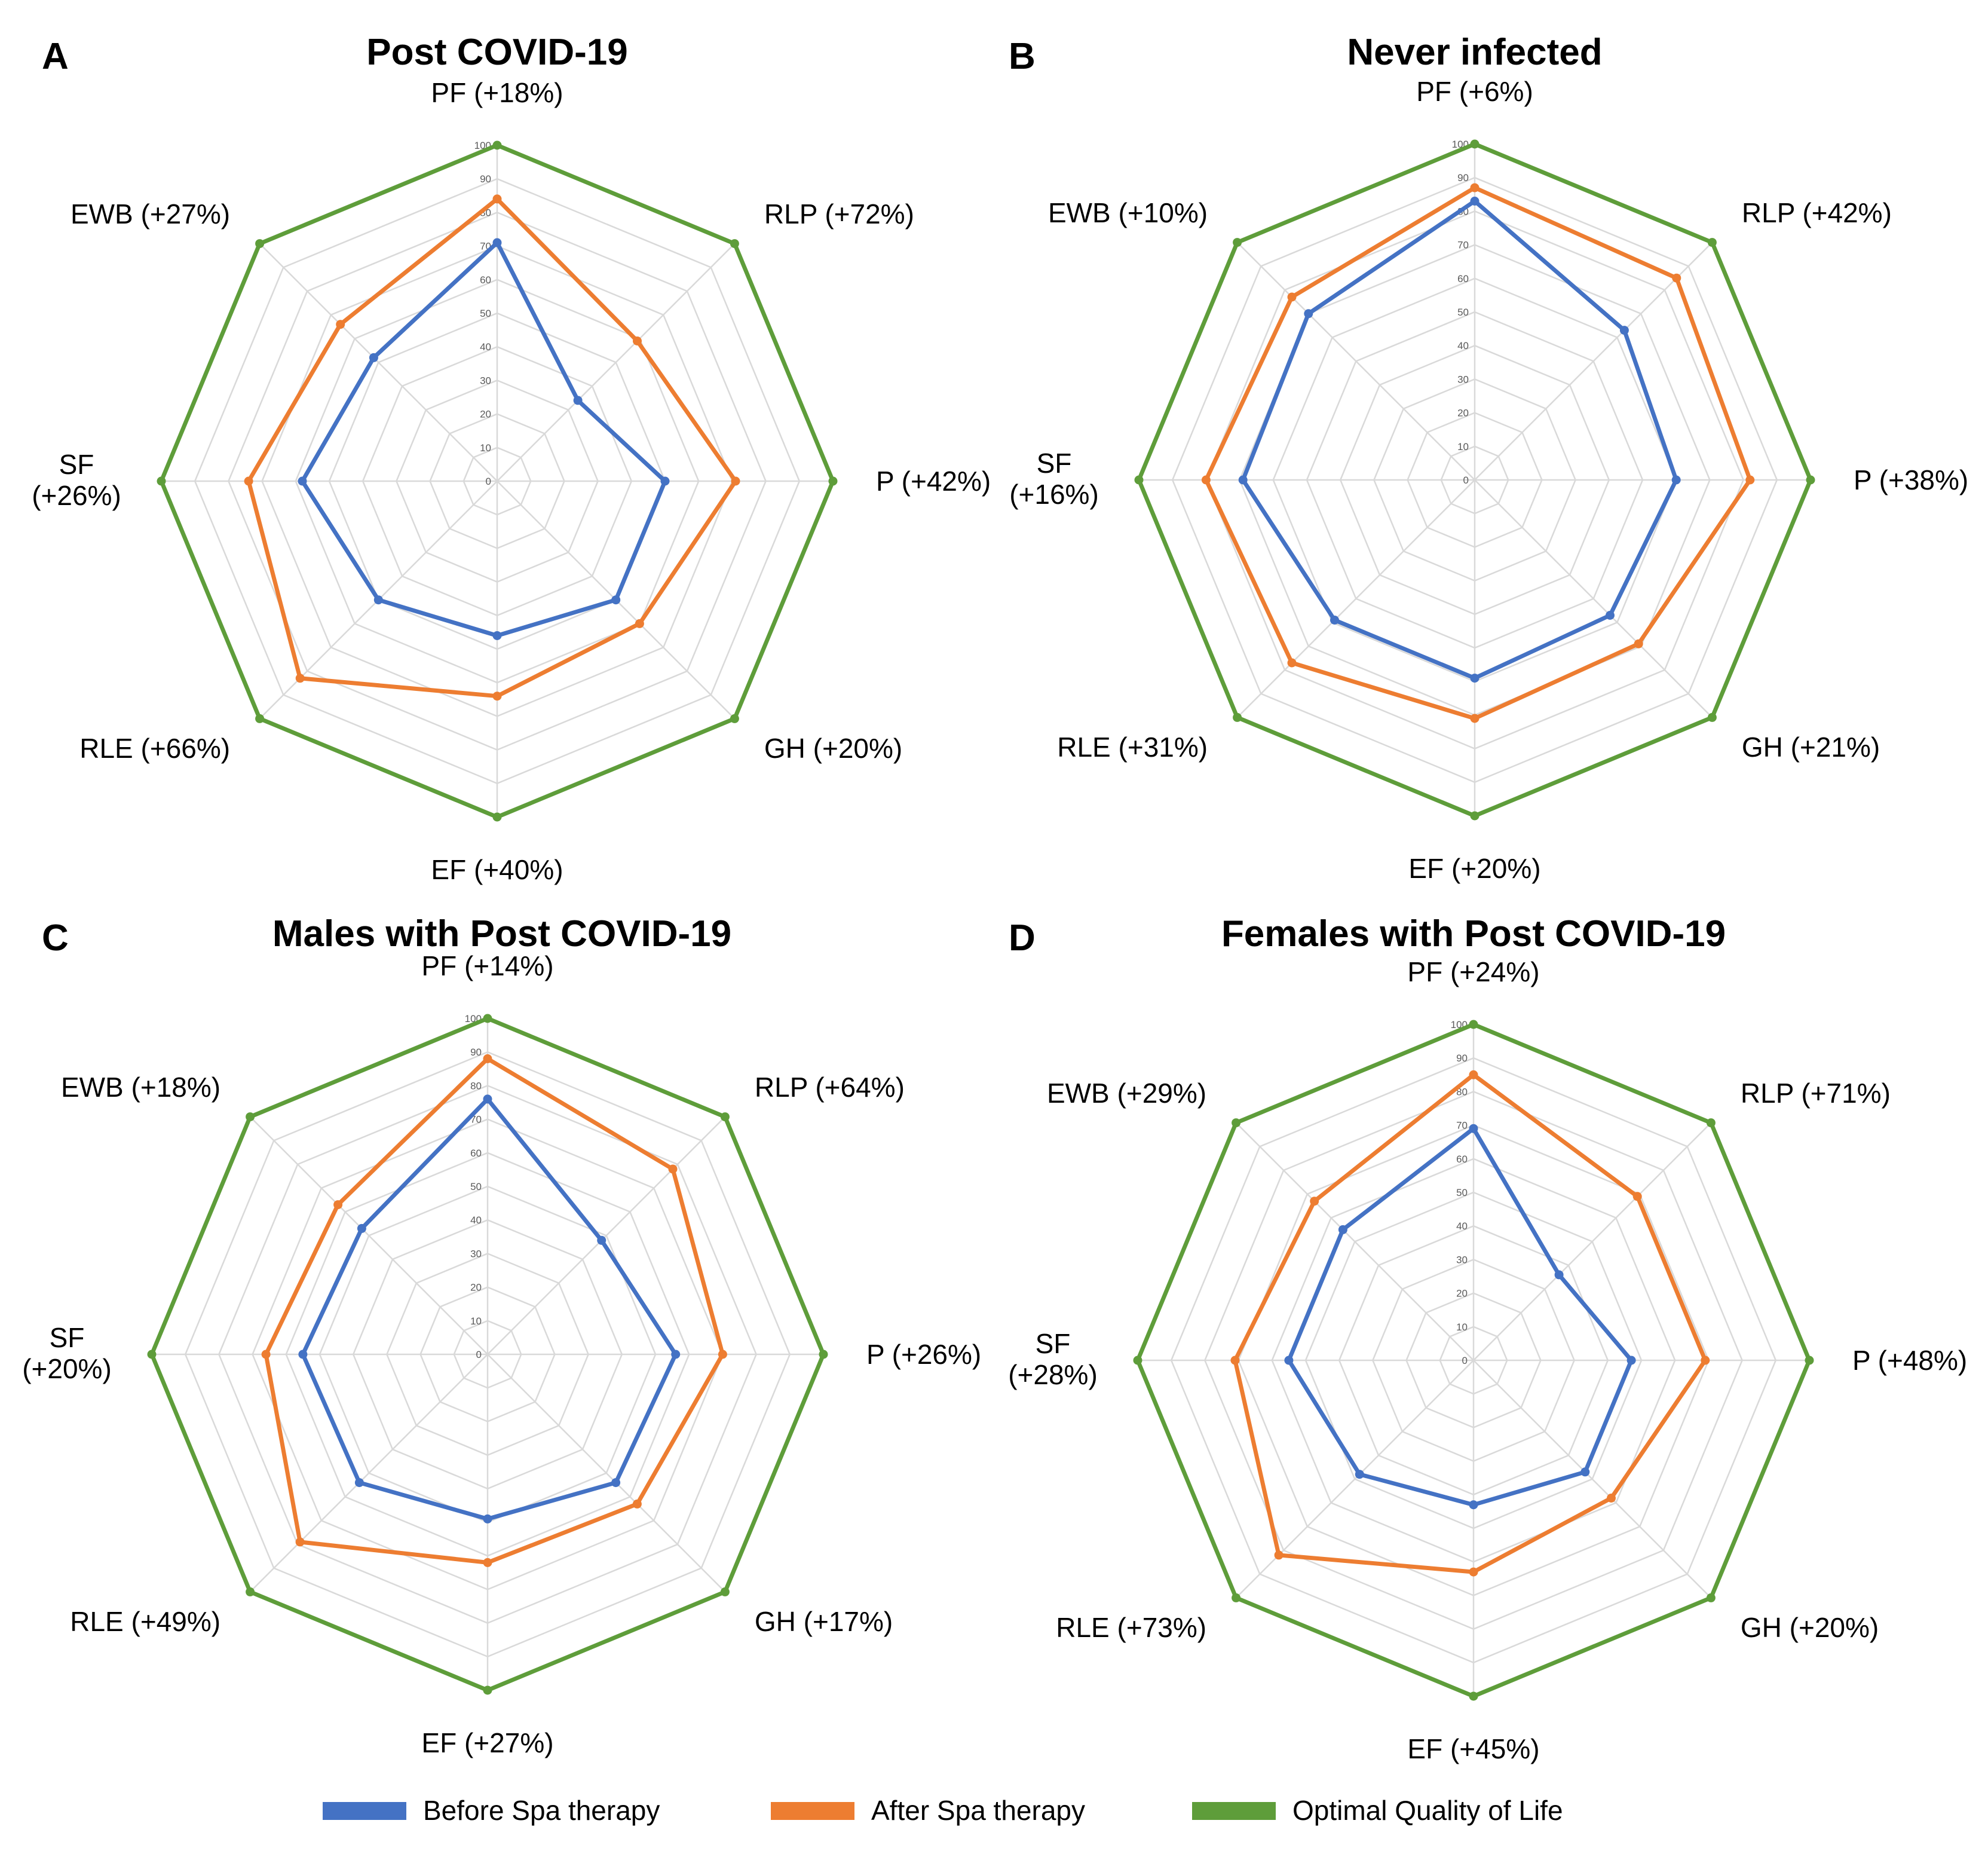  Describe the element at coordinates (1811, 747) in the screenshot. I see `axis-label-gh: GH (+21%)` at that location.